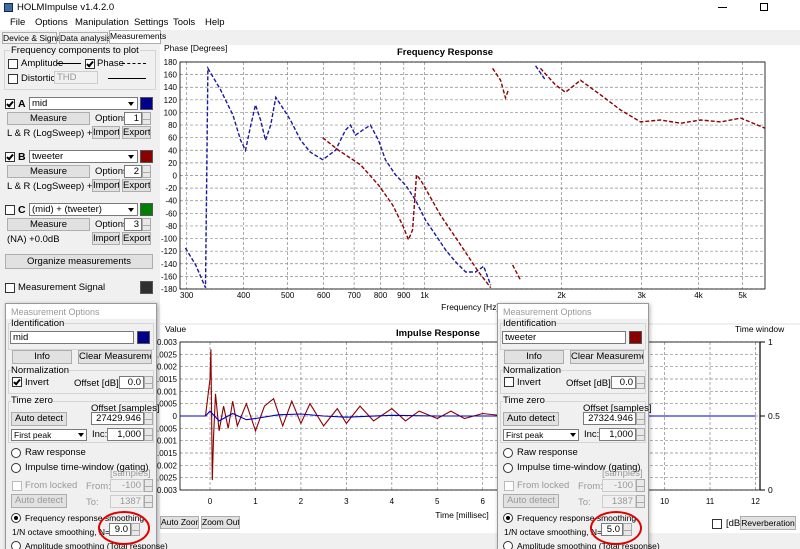  What do you see at coordinates (83, 209) in the screenshot?
I see `measurement-select: (mid) + (tweeter)` at bounding box center [83, 209].